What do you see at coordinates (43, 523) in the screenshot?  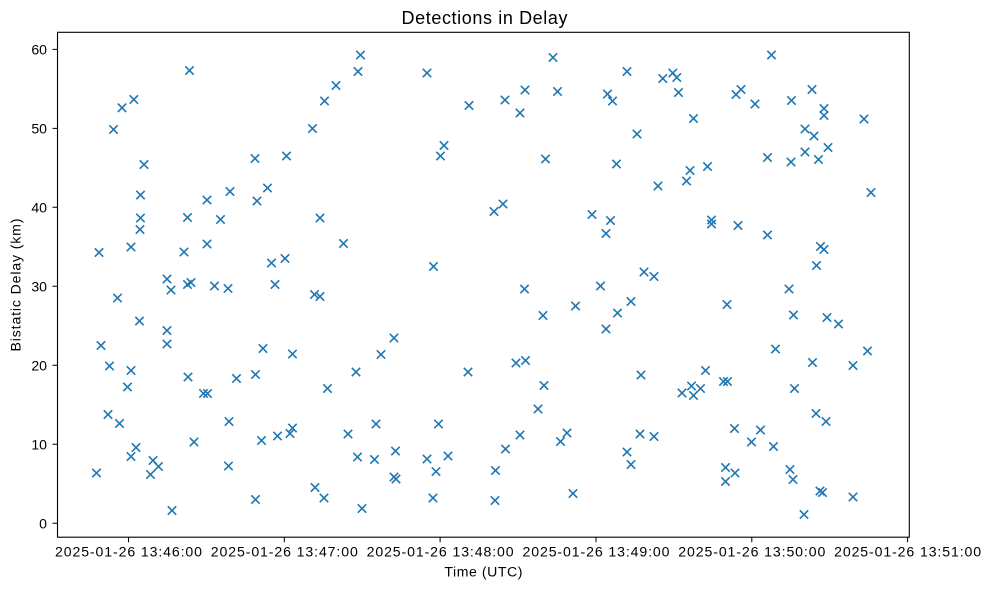 I see `svg-text: 0` at bounding box center [43, 523].